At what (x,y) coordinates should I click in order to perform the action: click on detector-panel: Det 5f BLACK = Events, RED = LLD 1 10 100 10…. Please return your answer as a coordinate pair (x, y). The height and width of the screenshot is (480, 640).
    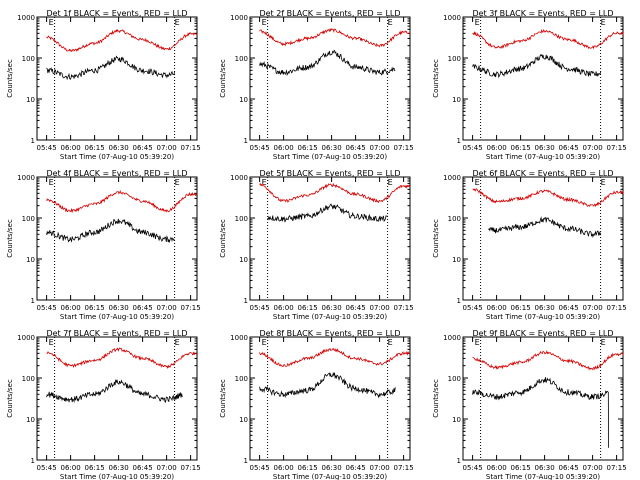
    Looking at the image, I should click on (316, 245).